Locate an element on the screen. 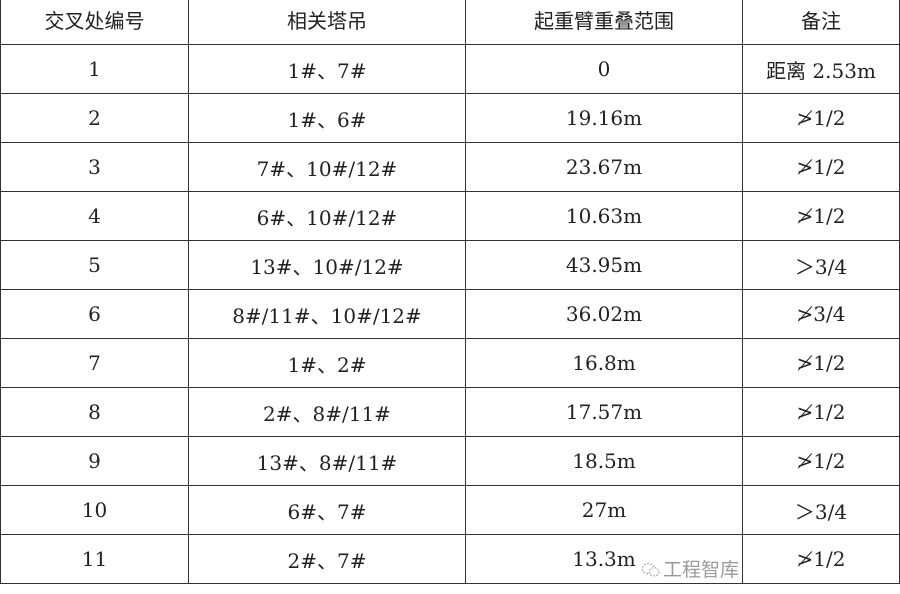 The width and height of the screenshot is (900, 594). table-row: 6 8#/11#、10#/12# 36.02m ≯3/4 is located at coordinates (450, 314).